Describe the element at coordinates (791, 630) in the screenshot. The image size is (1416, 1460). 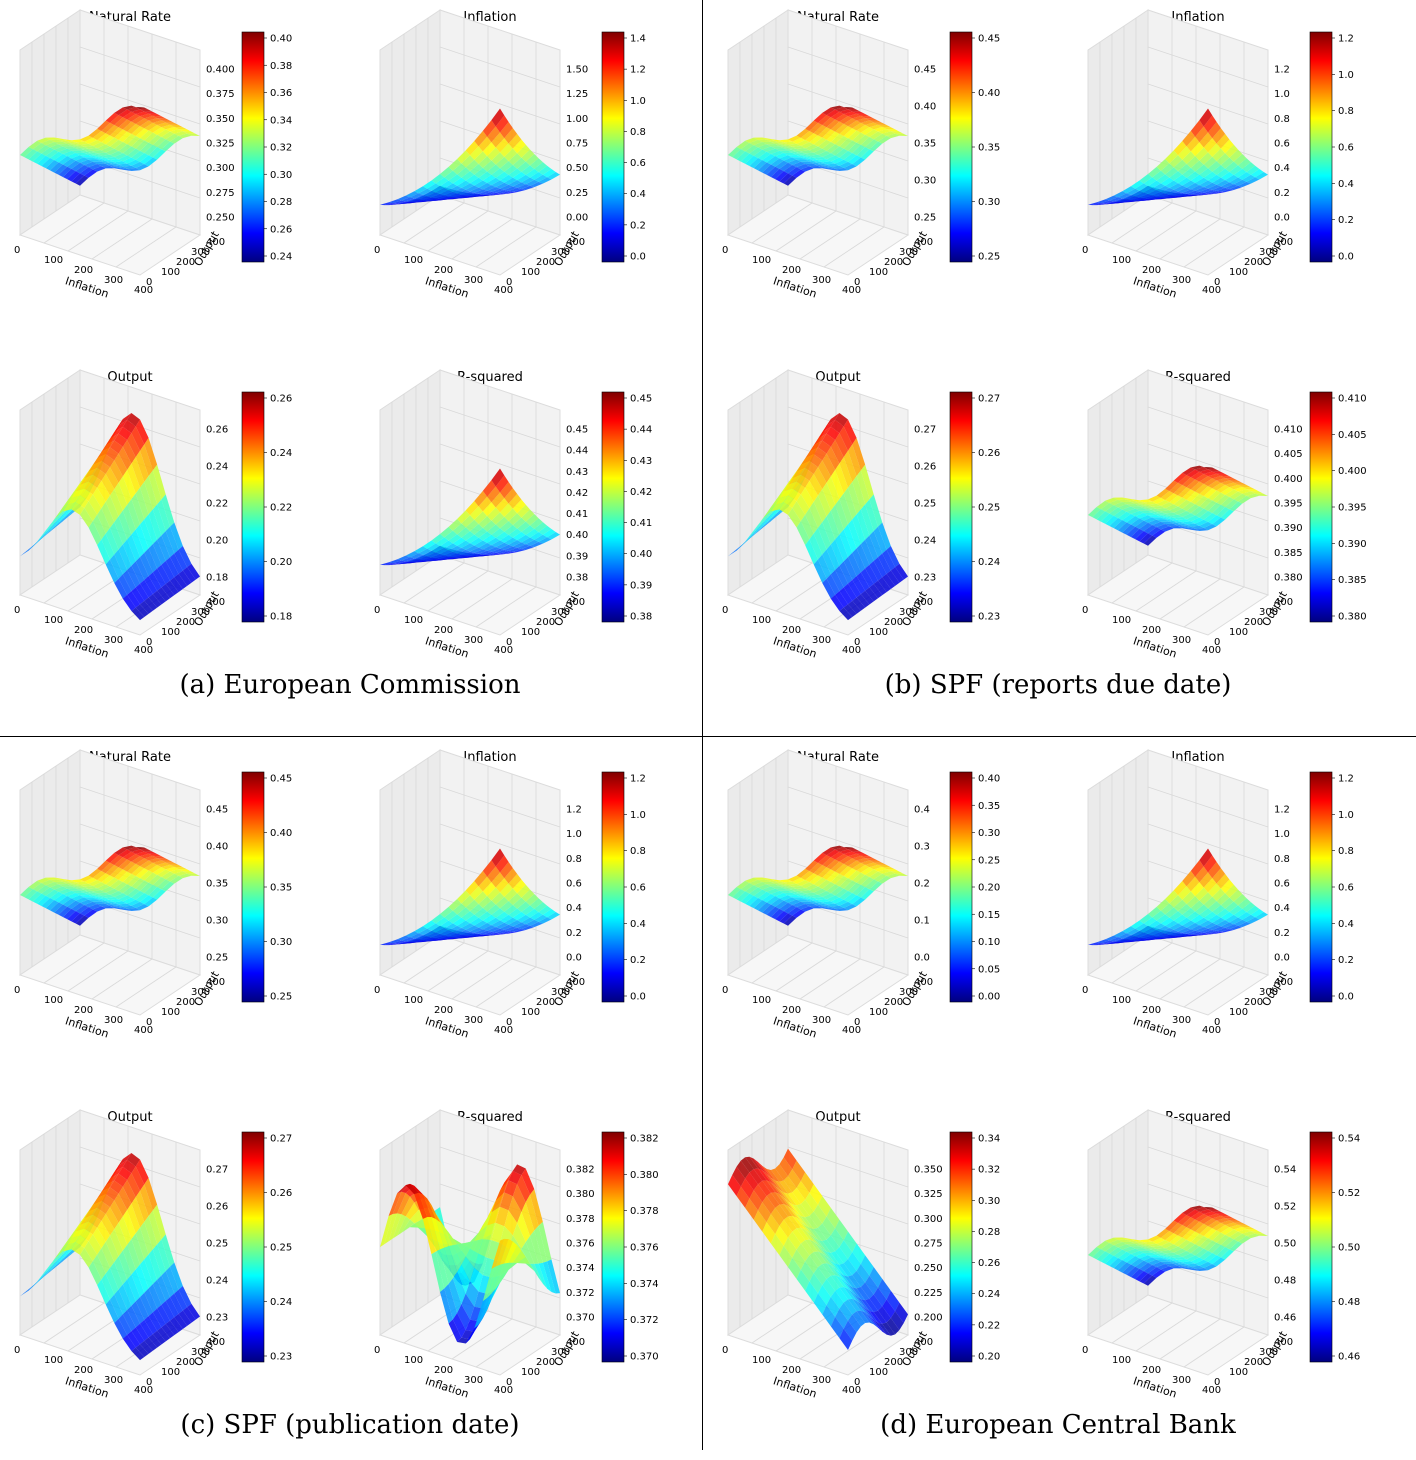
I see `x-tick-label: 200` at that location.